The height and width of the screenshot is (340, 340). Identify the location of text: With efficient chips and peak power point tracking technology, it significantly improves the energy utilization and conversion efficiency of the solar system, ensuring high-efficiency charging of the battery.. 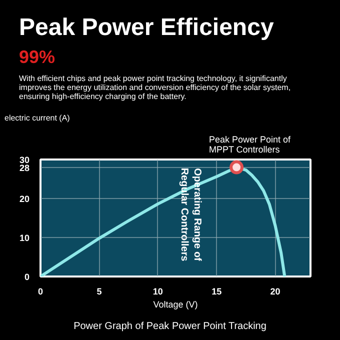
(155, 88).